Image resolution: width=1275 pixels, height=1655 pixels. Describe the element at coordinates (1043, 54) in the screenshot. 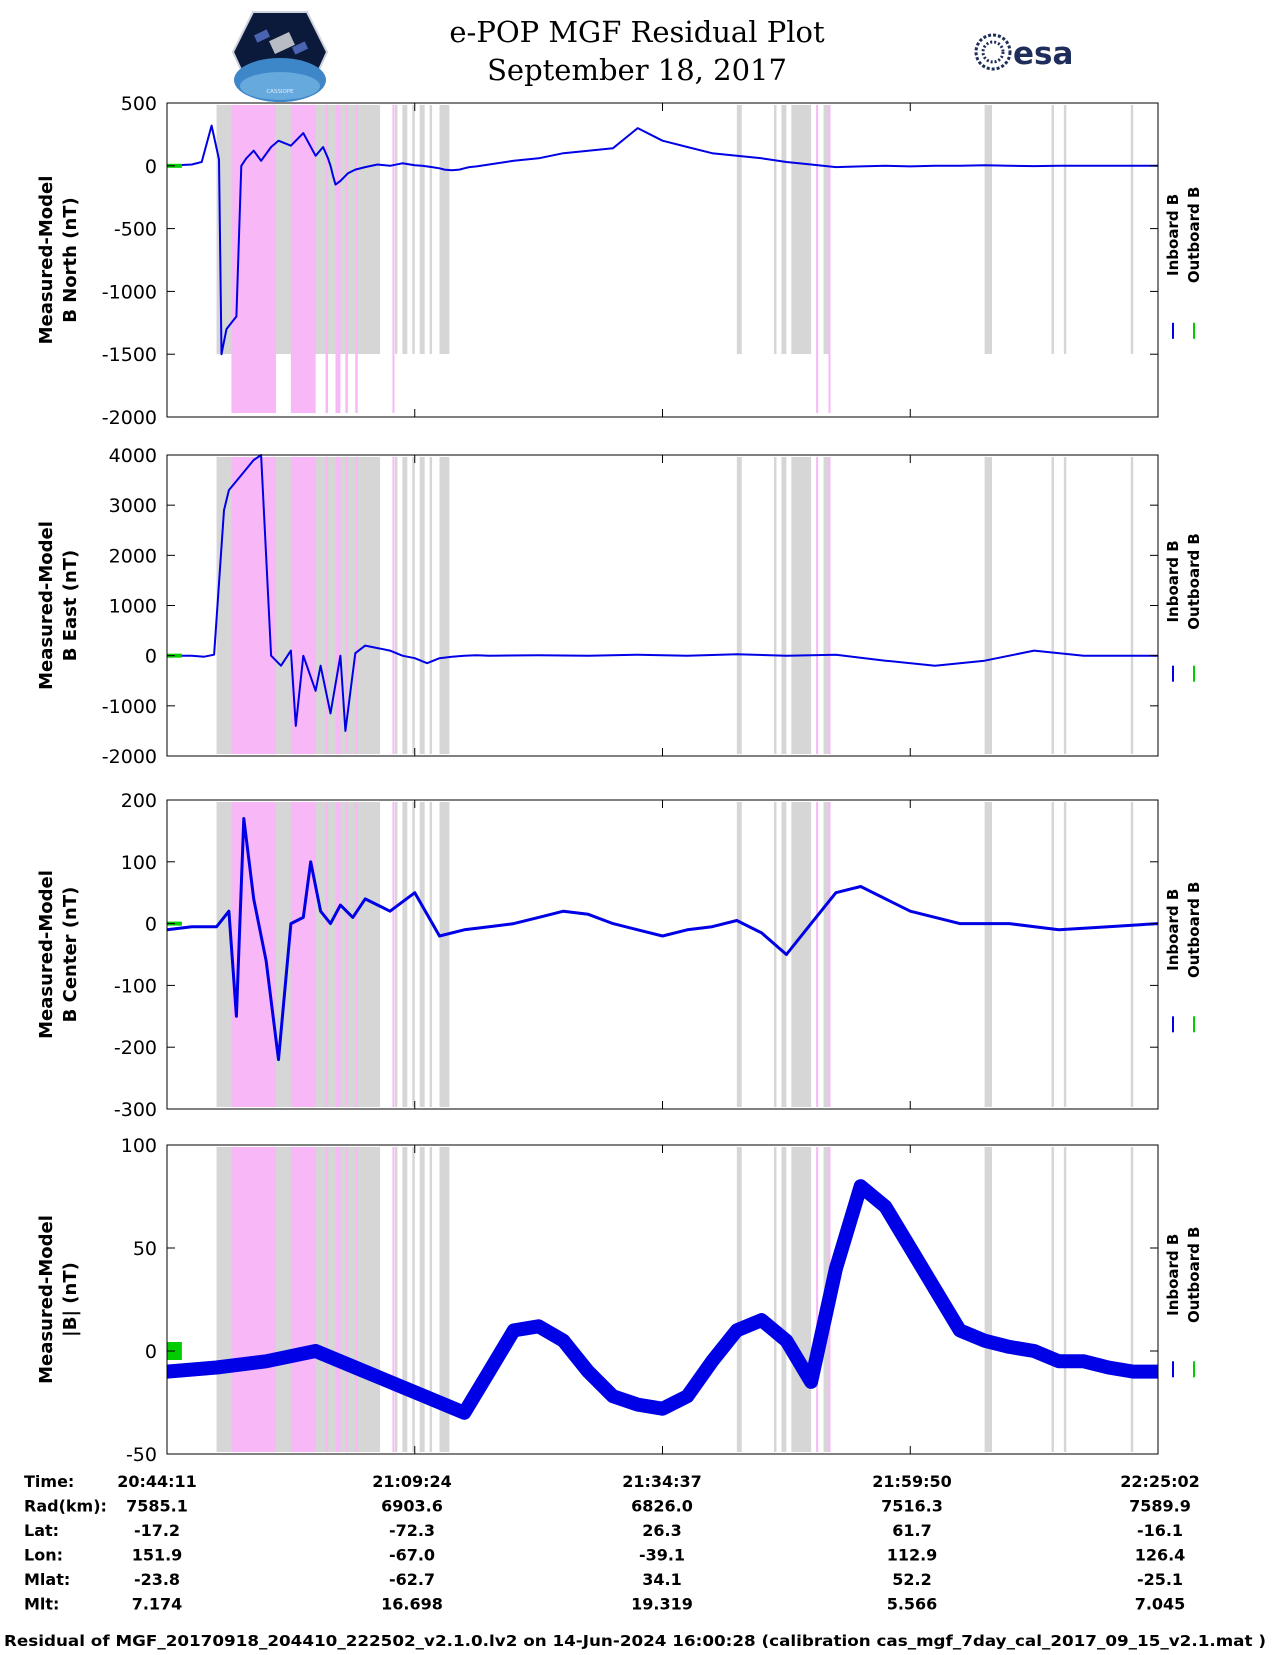

I see `logo-right-text: esa` at that location.